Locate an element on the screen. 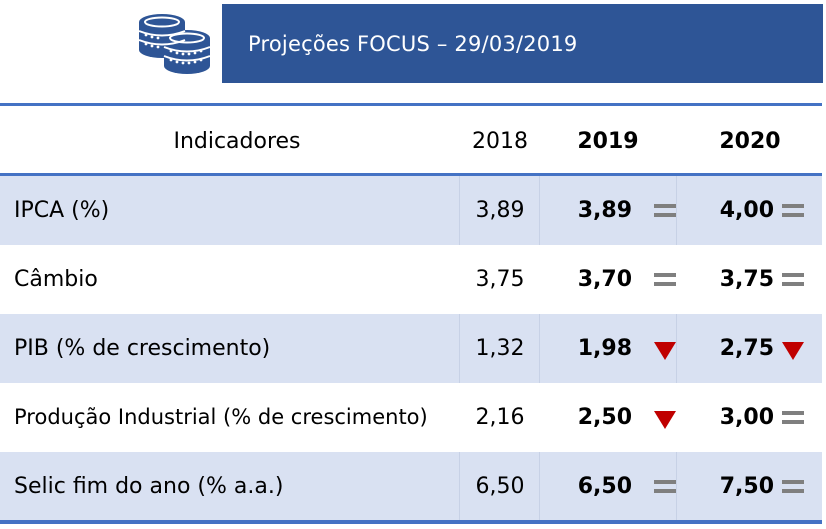 This screenshot has height=529, width=826. header-2020: 2020 is located at coordinates (750, 141).